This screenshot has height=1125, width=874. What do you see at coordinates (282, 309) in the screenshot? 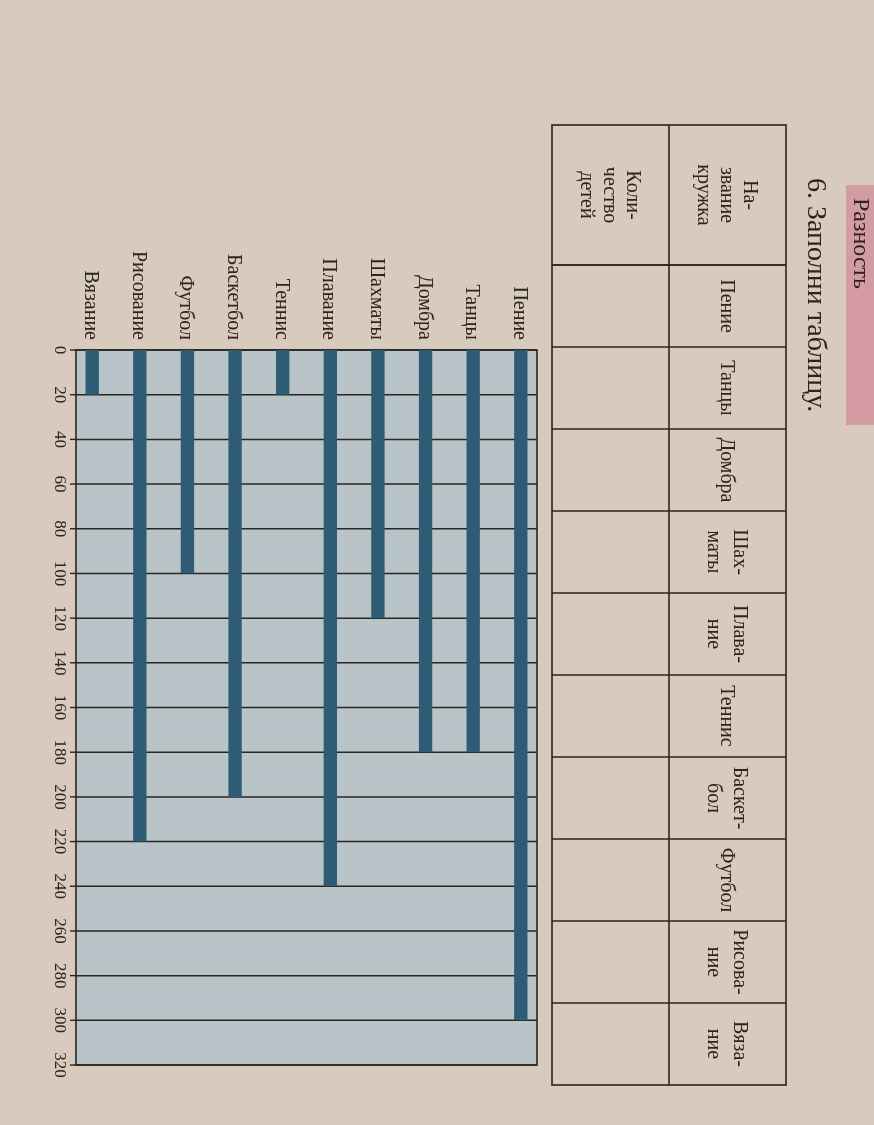
I see `x-tick-label: Теннис` at bounding box center [282, 309].